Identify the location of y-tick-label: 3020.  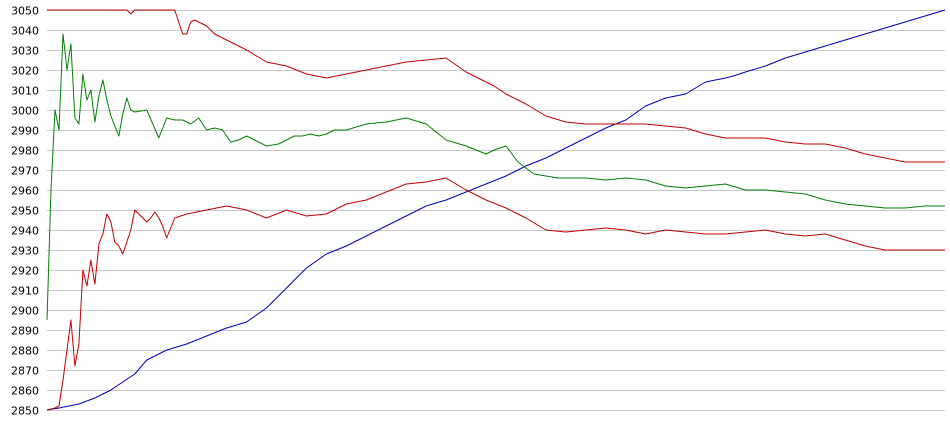
(25, 71).